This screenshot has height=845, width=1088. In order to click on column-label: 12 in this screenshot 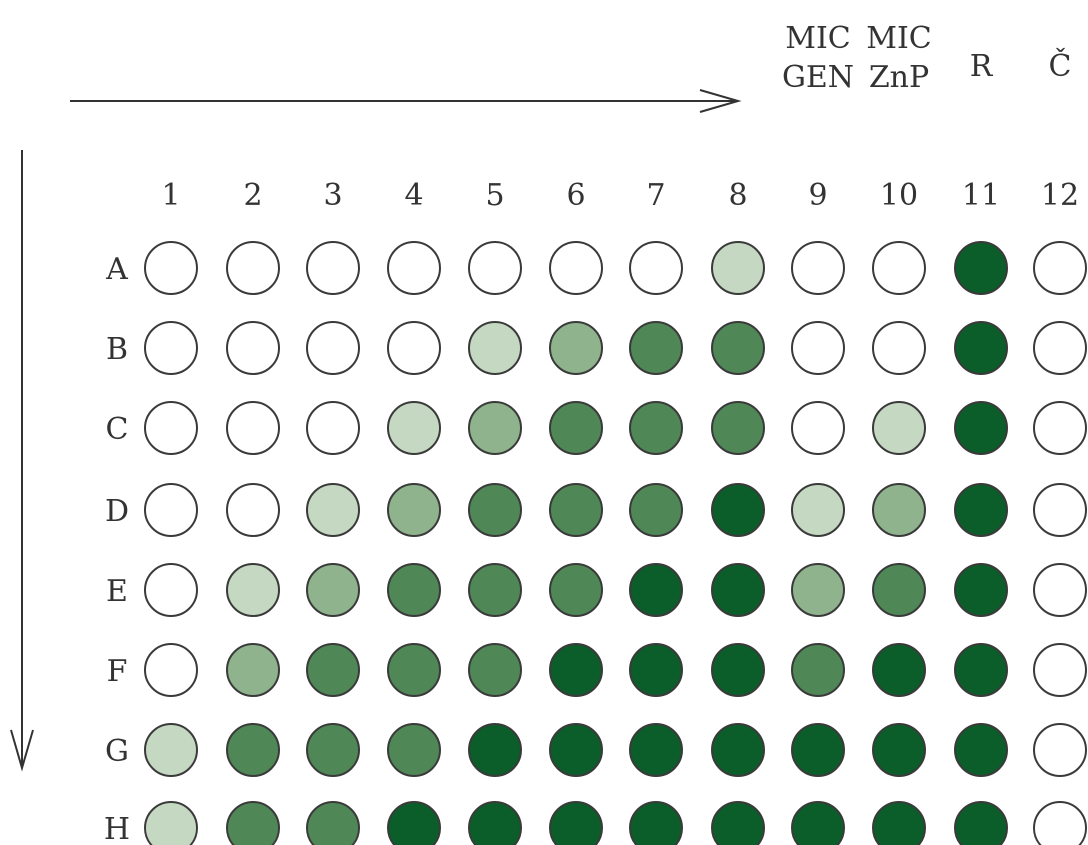, I will do `click(1060, 195)`.